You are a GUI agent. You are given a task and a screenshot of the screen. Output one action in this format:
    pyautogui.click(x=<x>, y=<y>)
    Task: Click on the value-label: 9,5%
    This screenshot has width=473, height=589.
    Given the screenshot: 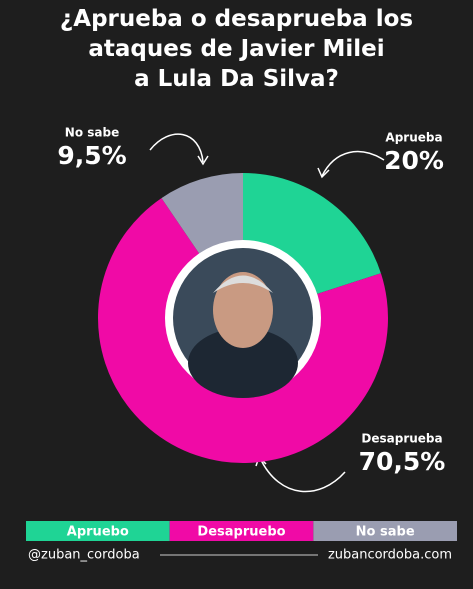 What is the action you would take?
    pyautogui.click(x=91, y=155)
    